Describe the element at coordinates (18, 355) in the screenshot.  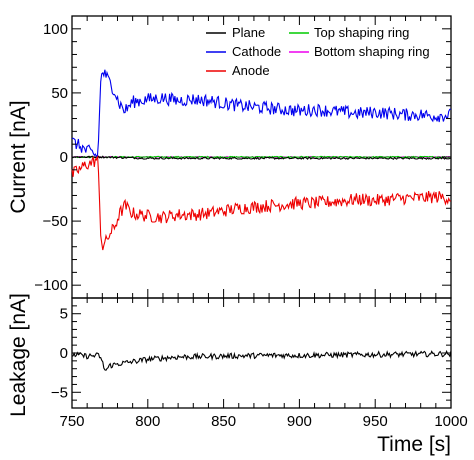
I see `leakage-y-axis-label: Leakage [nA]` at that location.